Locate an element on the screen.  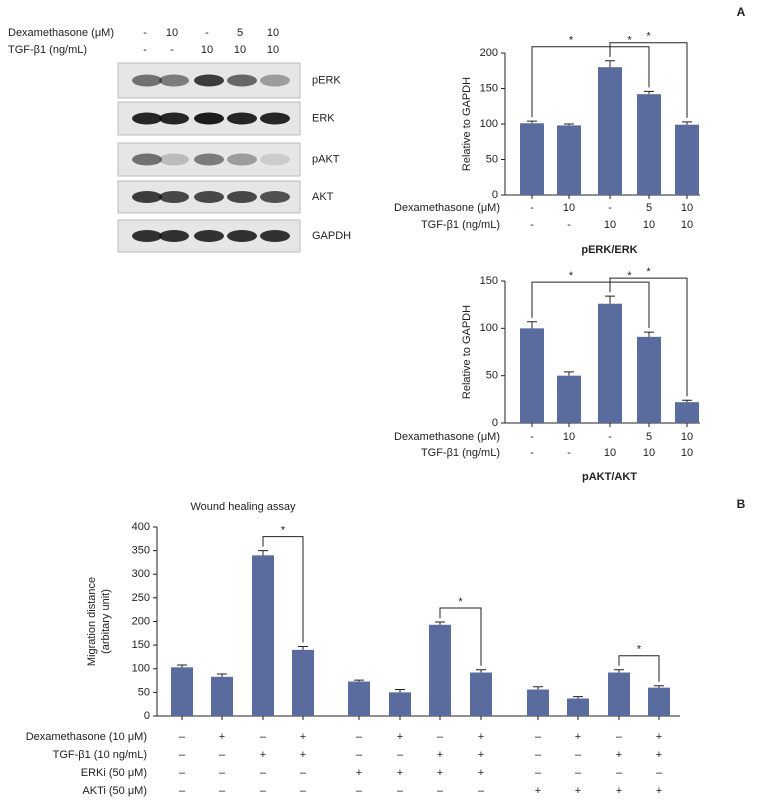
y-axis-label: Relative to GAPDH is located at coordinates (467, 352).